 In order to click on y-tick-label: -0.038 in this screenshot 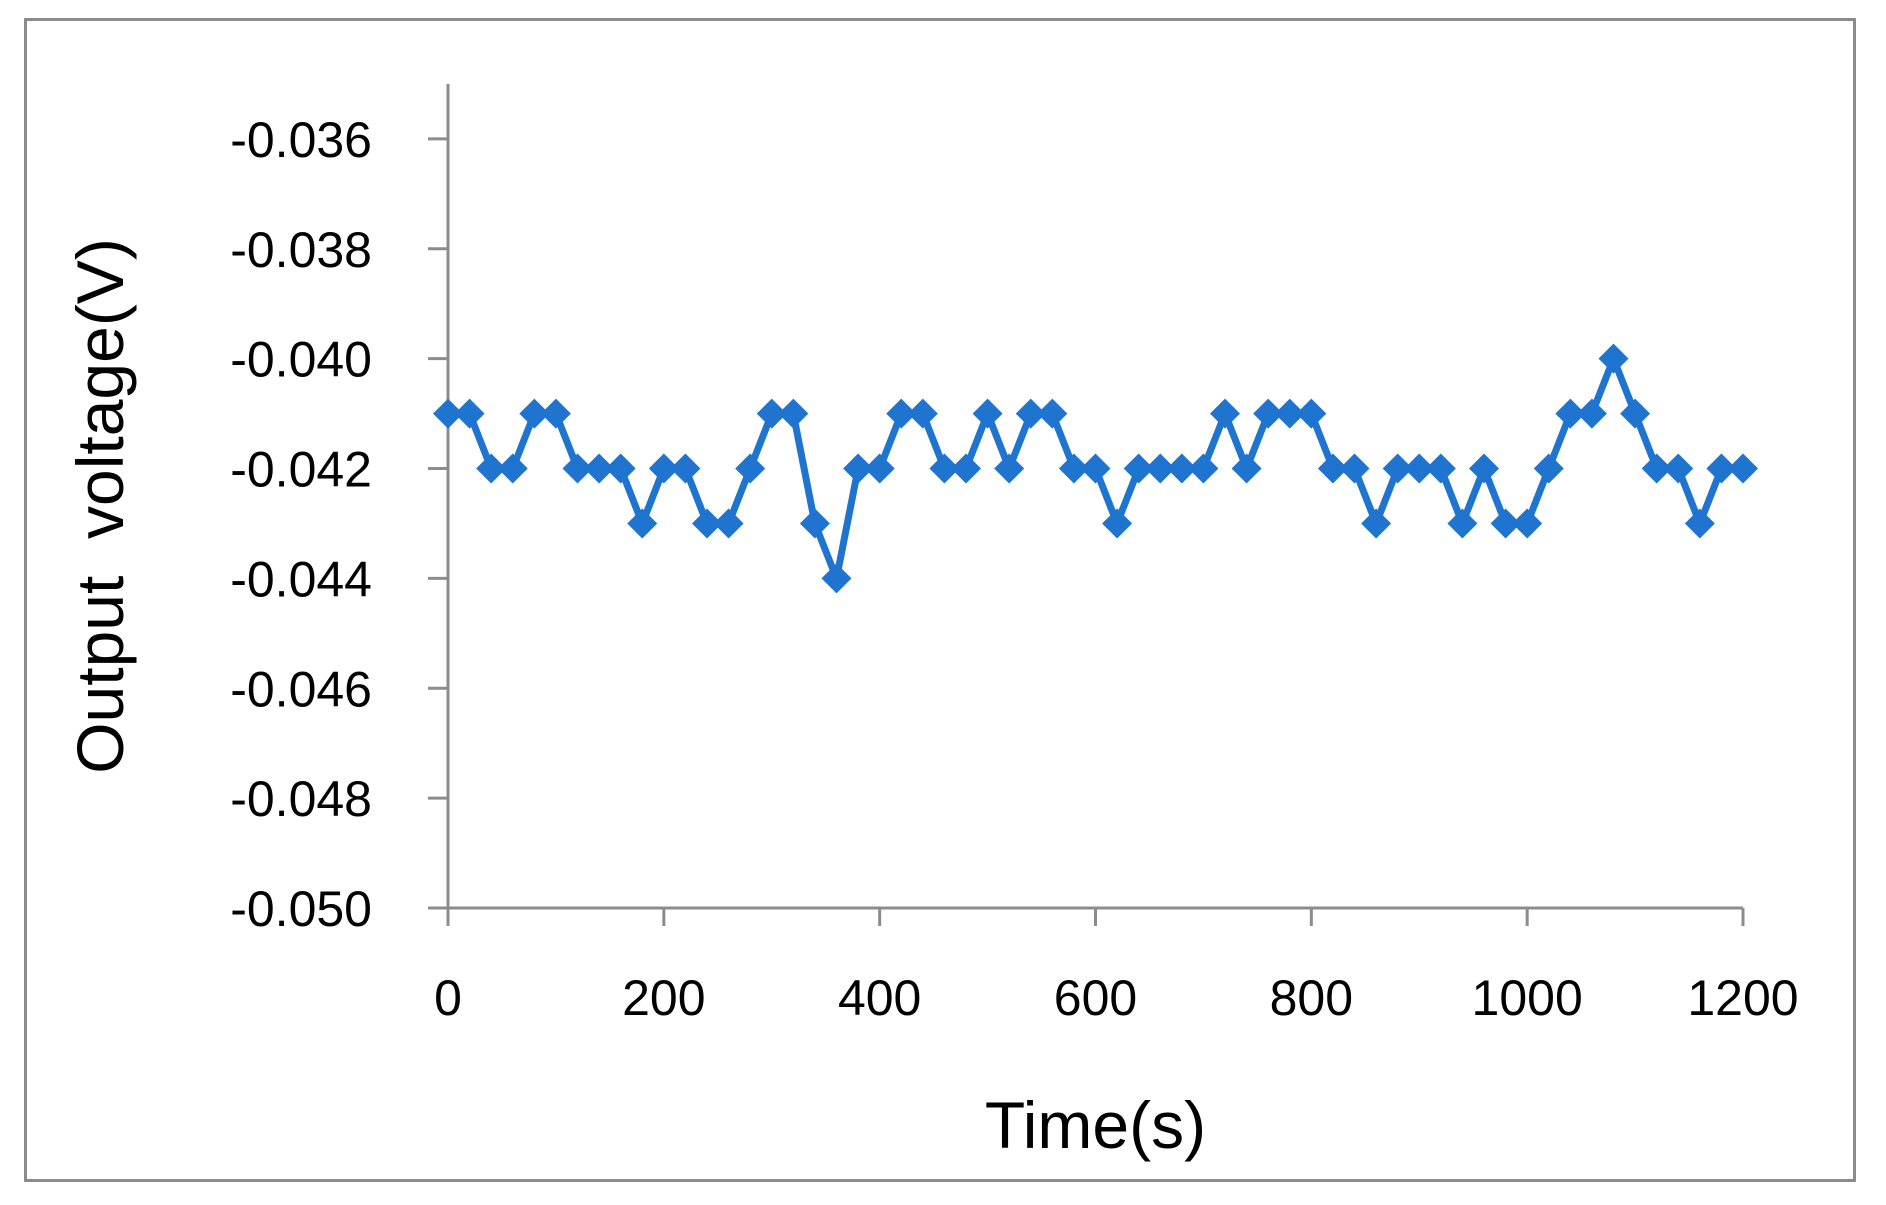, I will do `click(301, 250)`.